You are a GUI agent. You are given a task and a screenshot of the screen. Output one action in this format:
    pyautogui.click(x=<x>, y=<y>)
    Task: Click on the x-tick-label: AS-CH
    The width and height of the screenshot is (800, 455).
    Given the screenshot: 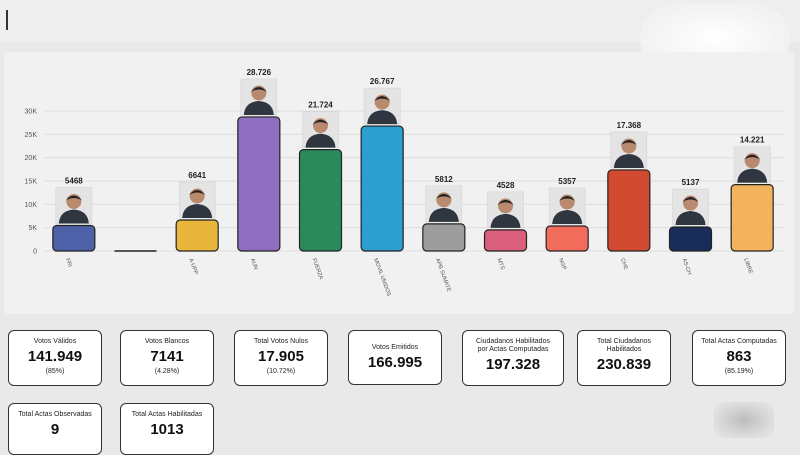 What is the action you would take?
    pyautogui.click(x=687, y=267)
    